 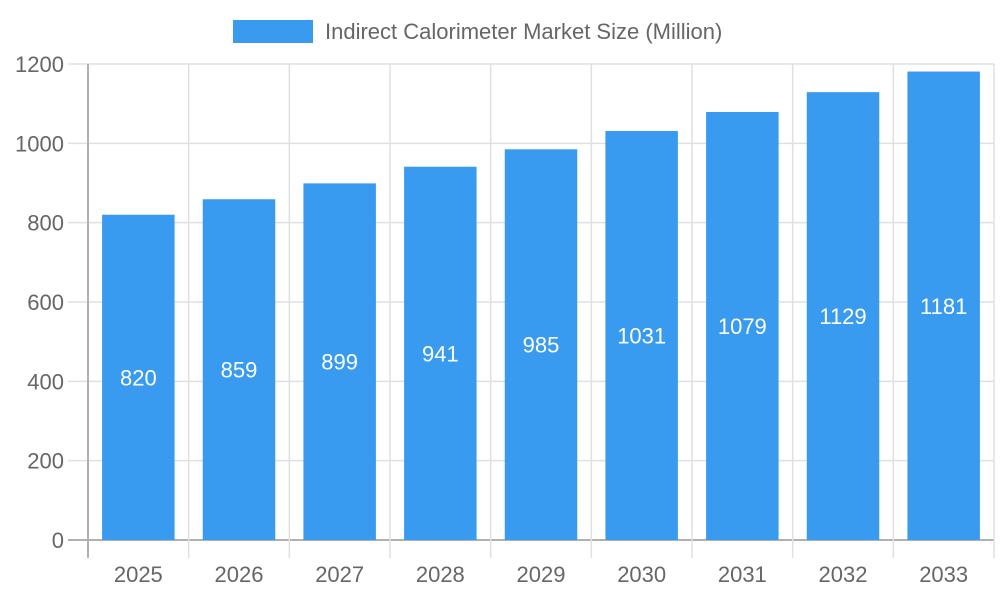 What do you see at coordinates (440, 574) in the screenshot?
I see `x-tick-label: 2028` at bounding box center [440, 574].